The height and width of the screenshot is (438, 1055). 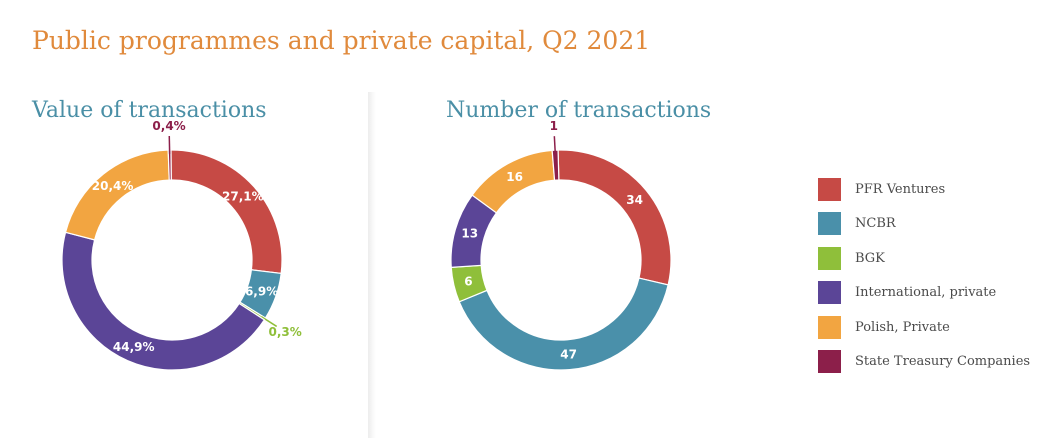 I want to click on legend-item-international-private: International, private, so click(x=924, y=293).